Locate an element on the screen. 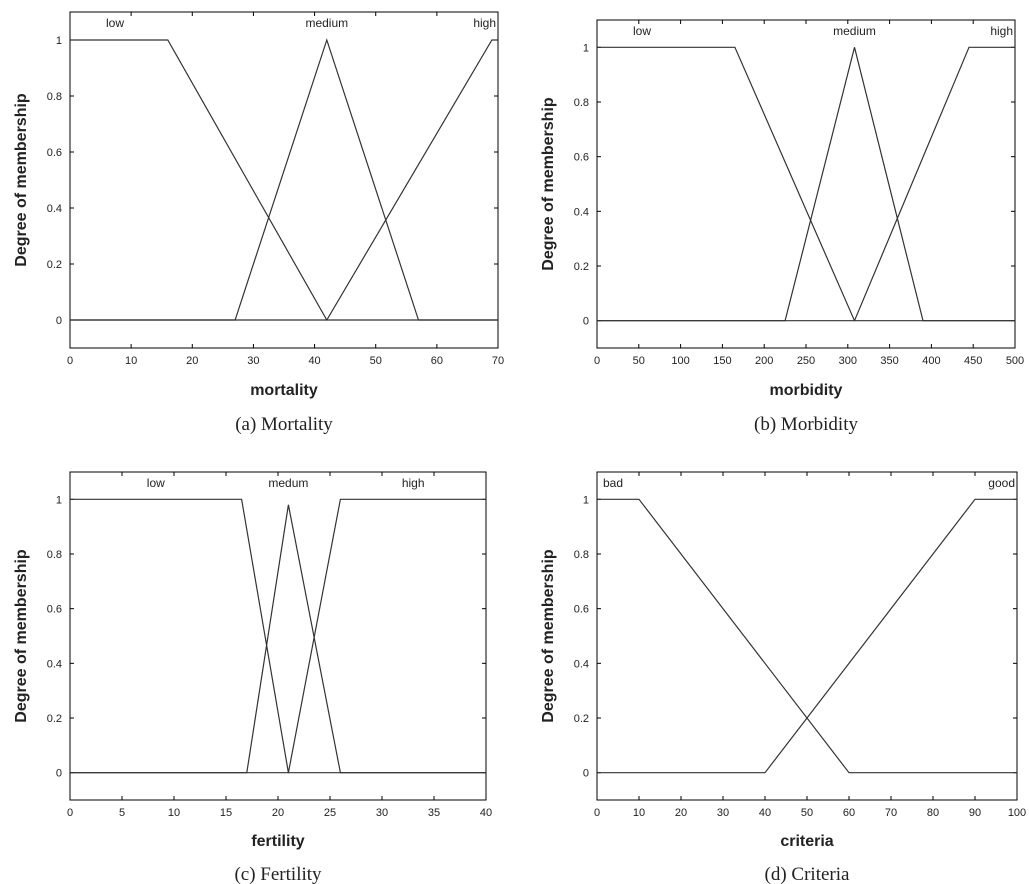 This screenshot has width=1029, height=884. series-line-medium is located at coordinates (284, 179).